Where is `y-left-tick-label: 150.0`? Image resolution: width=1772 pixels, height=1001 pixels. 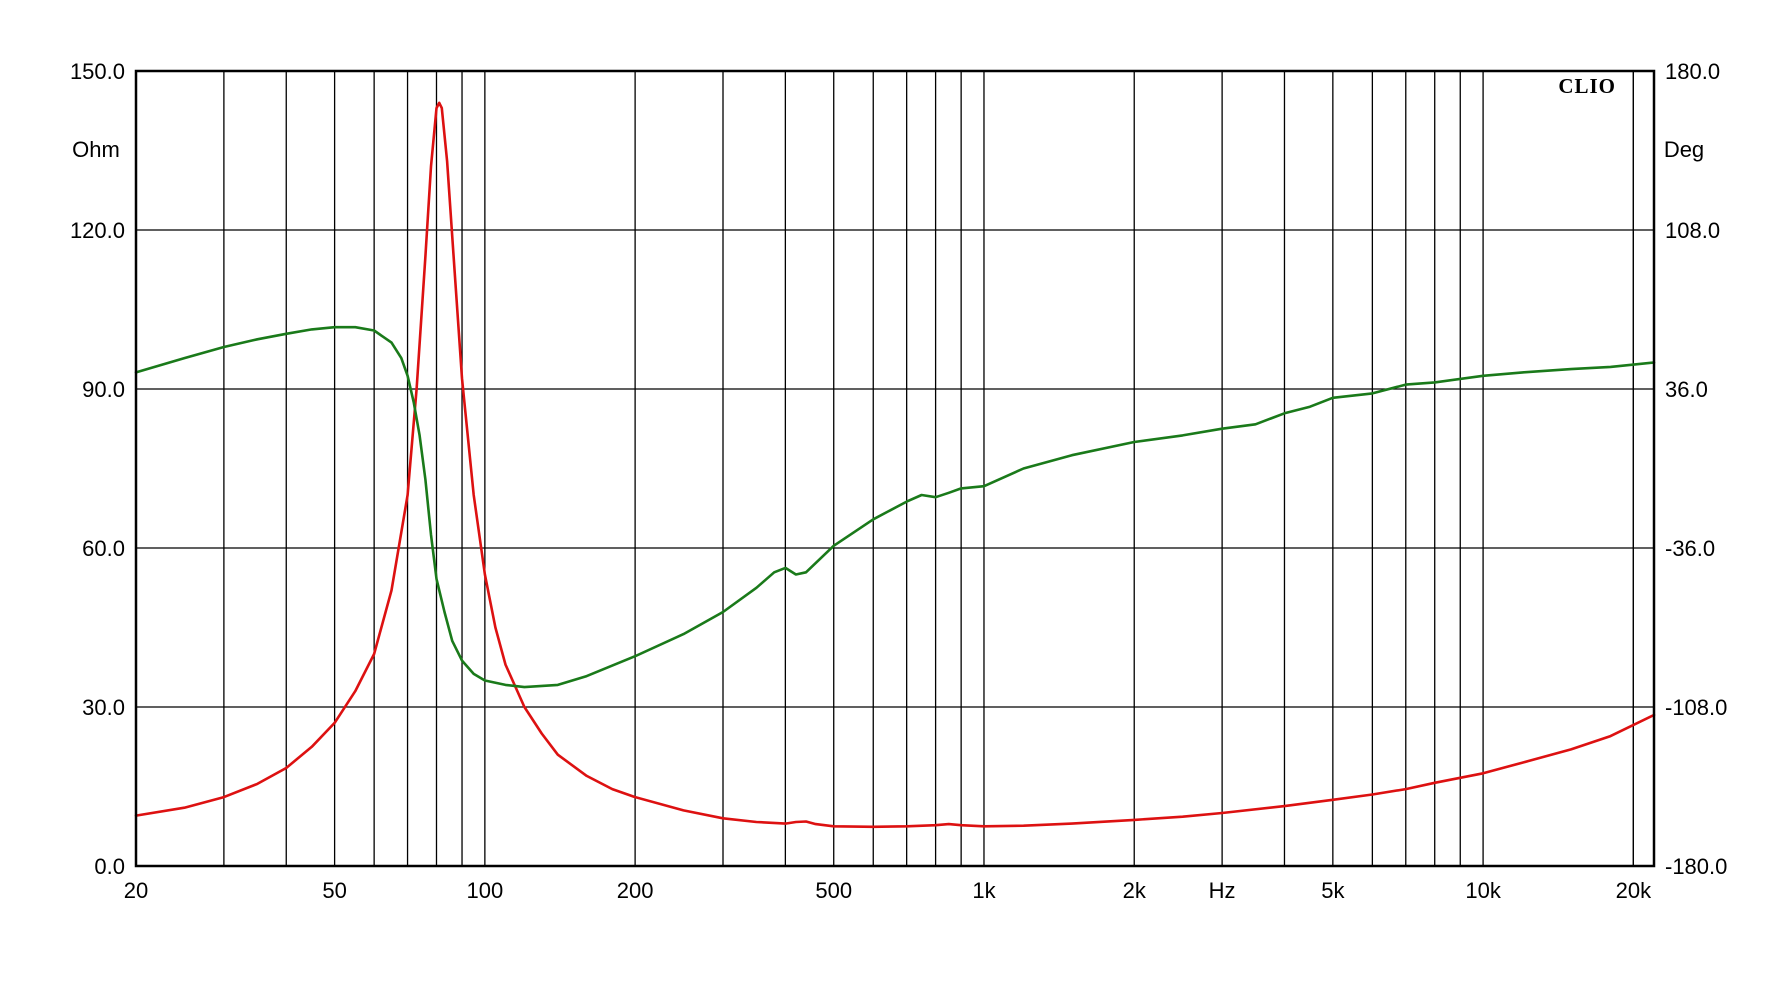 y-left-tick-label: 150.0 is located at coordinates (97, 71).